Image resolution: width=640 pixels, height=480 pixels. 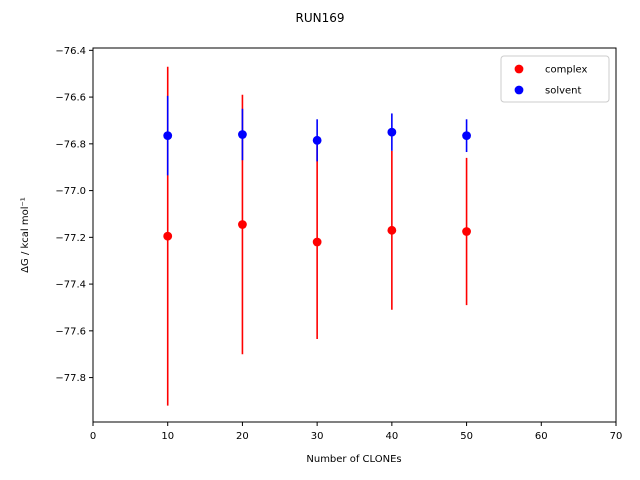 What do you see at coordinates (70, 191) in the screenshot?
I see `y-tick-label: −77.0` at bounding box center [70, 191].